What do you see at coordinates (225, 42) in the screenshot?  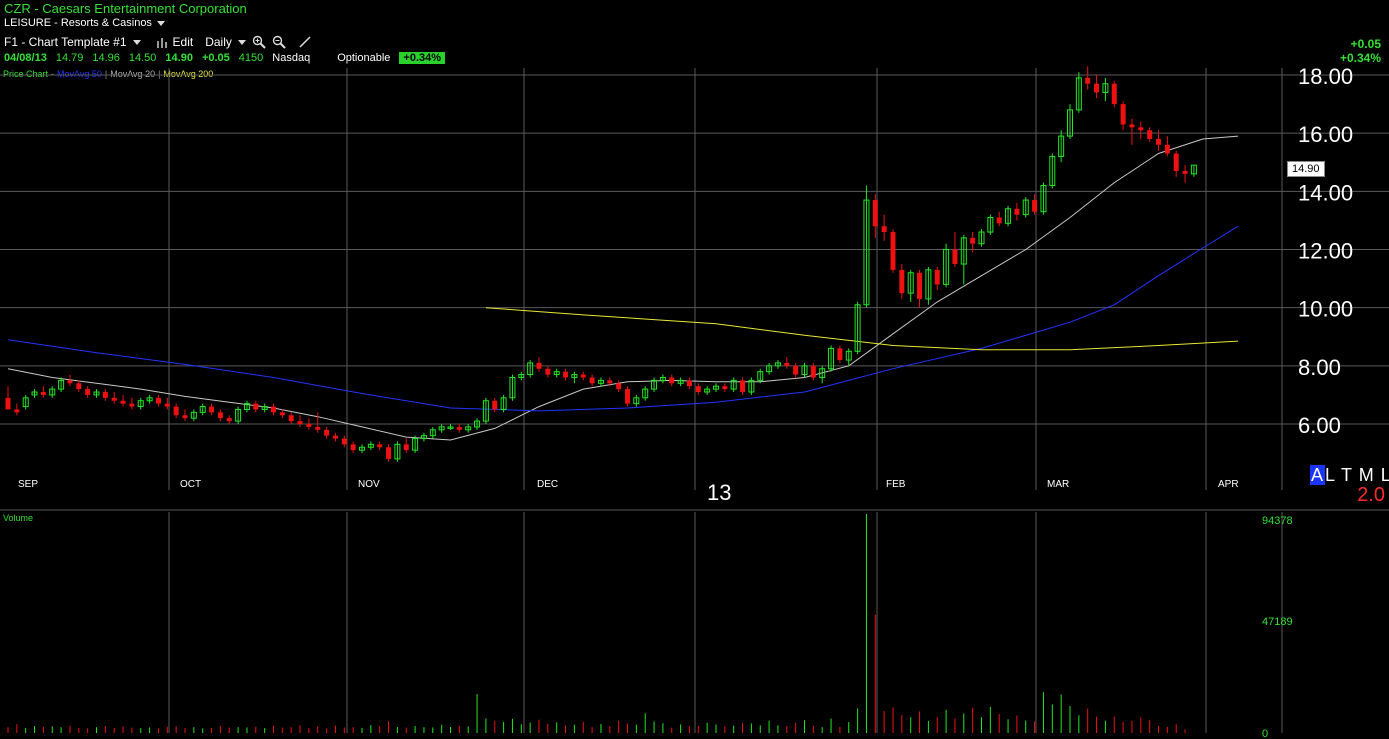 I see `period-dropdown: Daily` at bounding box center [225, 42].